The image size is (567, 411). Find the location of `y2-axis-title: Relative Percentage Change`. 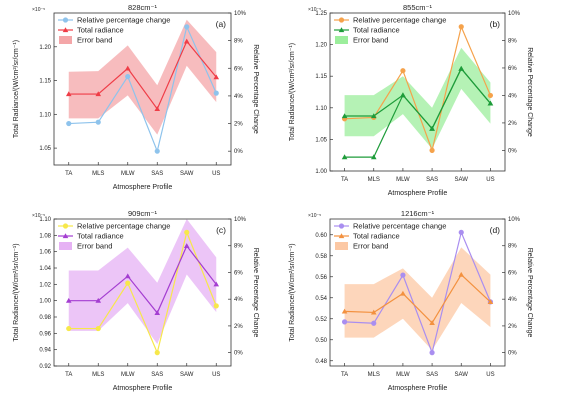

y2-axis-title: Relative Percentage Change is located at coordinates (529, 293).